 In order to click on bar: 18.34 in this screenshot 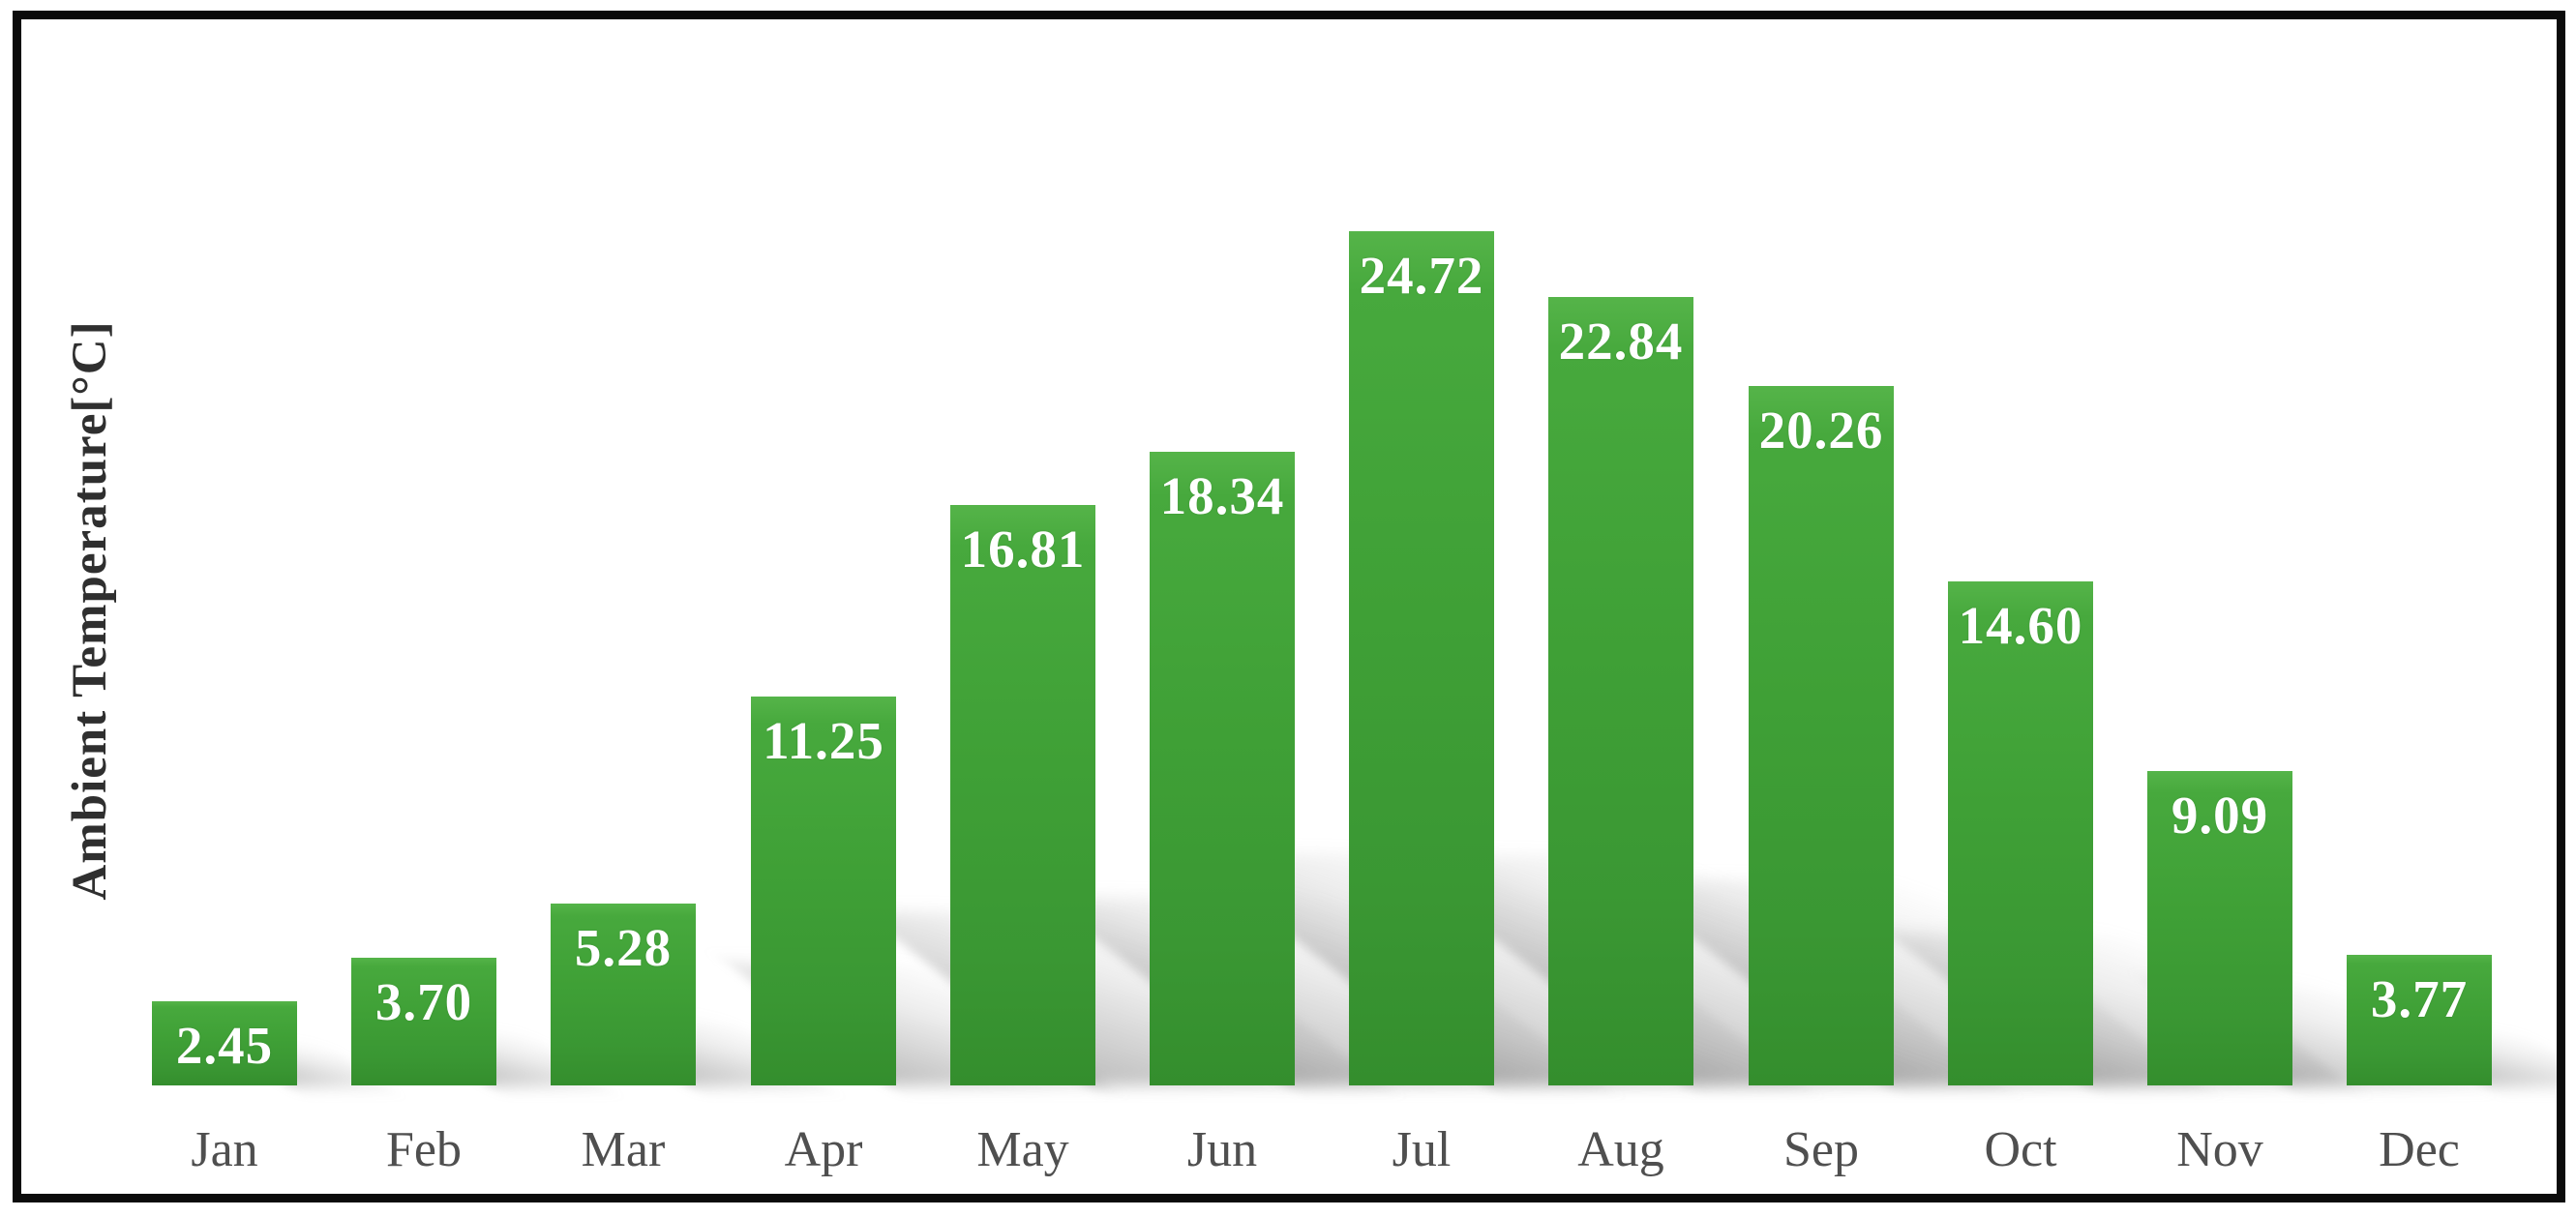, I will do `click(1222, 768)`.